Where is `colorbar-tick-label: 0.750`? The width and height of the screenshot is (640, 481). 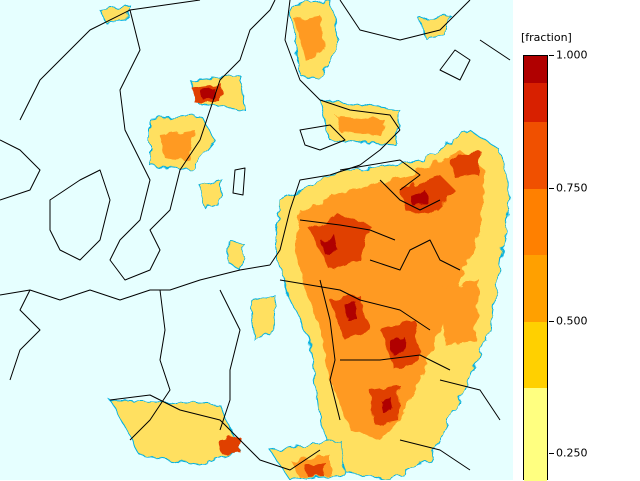
colorbar-tick-label: 0.750 is located at coordinates (572, 188).